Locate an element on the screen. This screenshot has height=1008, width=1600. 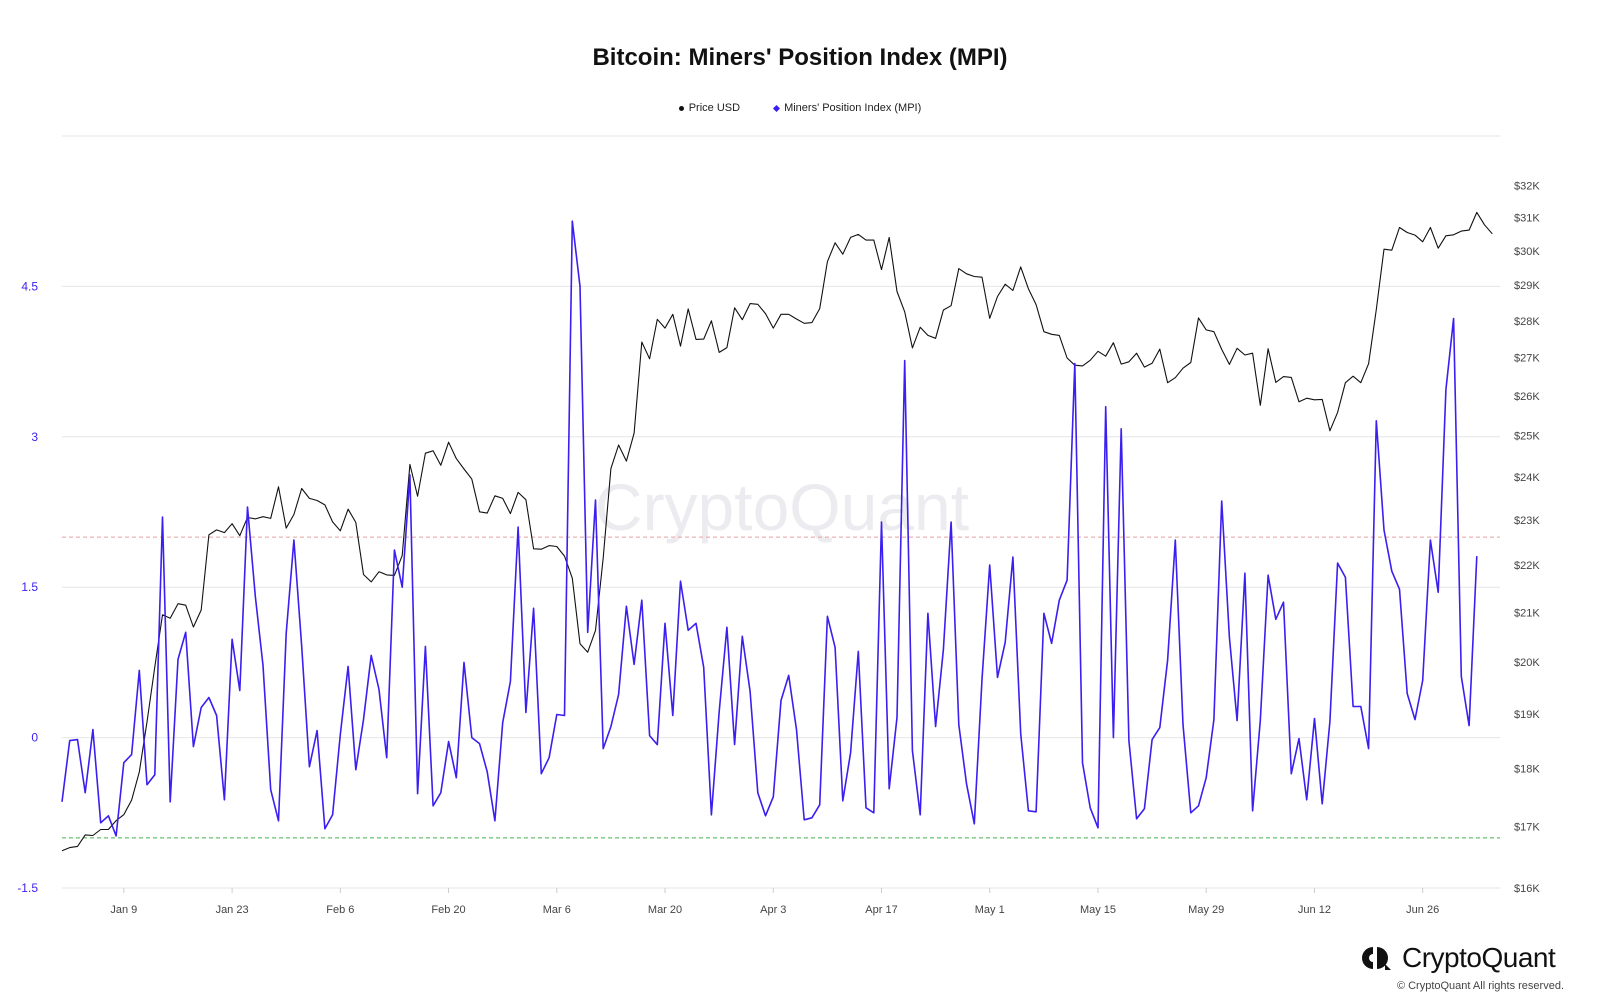
right-tick-label: $31K is located at coordinates (1527, 219).